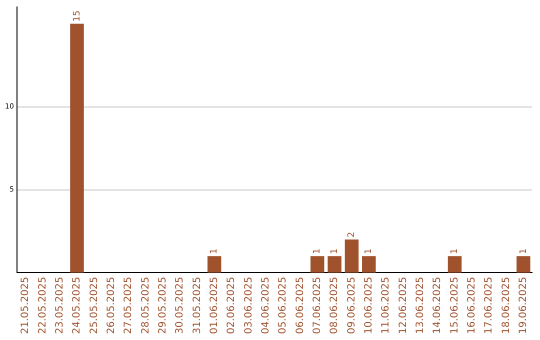 This screenshot has height=340, width=540. Describe the element at coordinates (386, 305) in the screenshot. I see `x-tick-label: 11.06.2025` at that location.